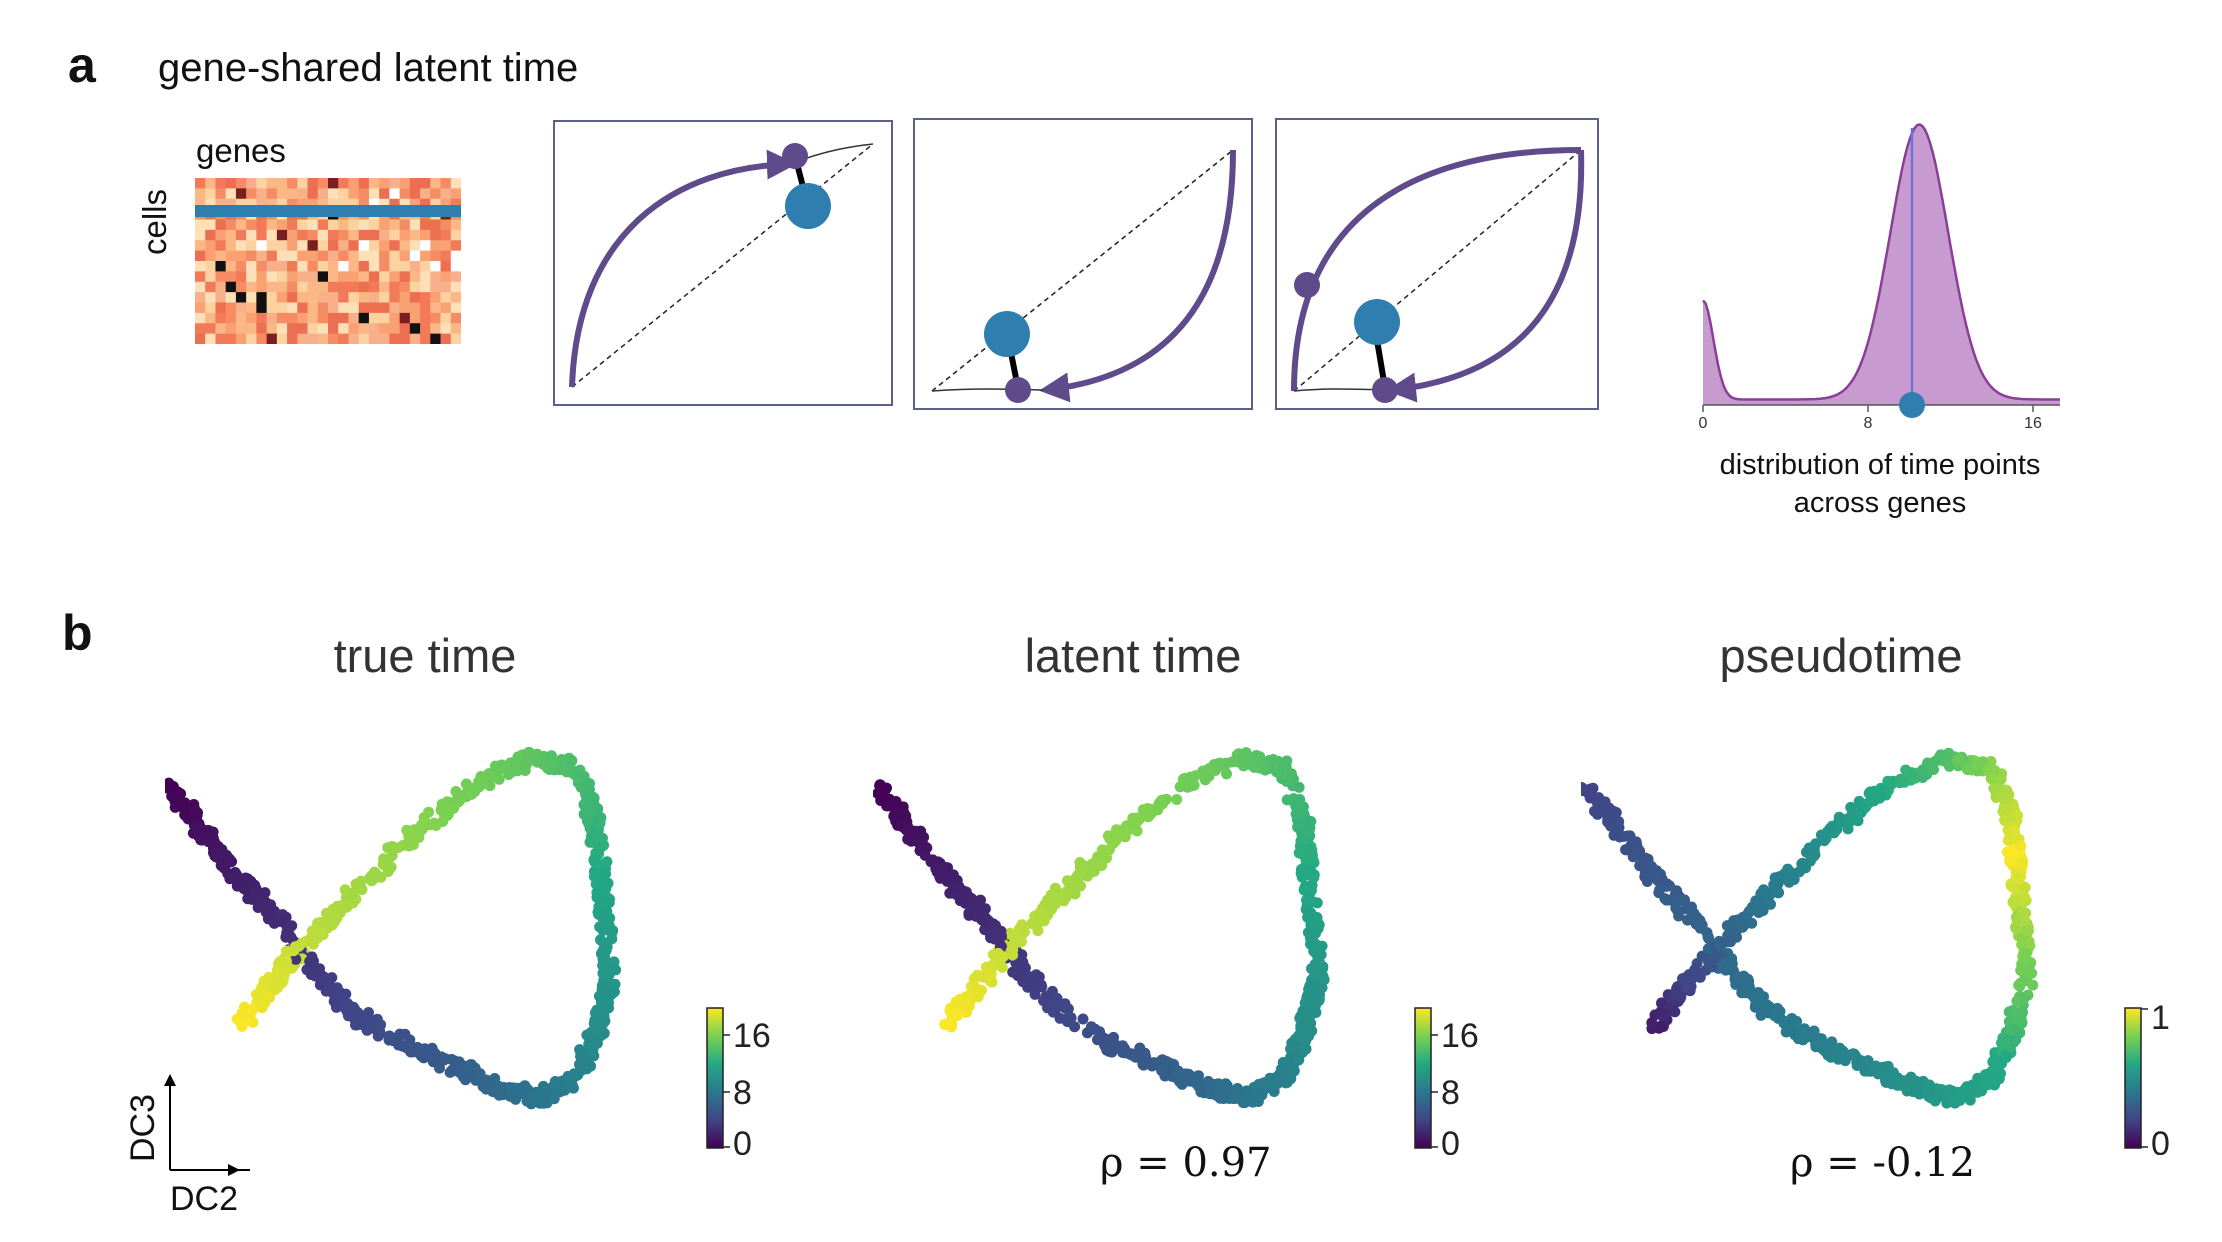  I want to click on projected-time-point, so click(1385, 390).